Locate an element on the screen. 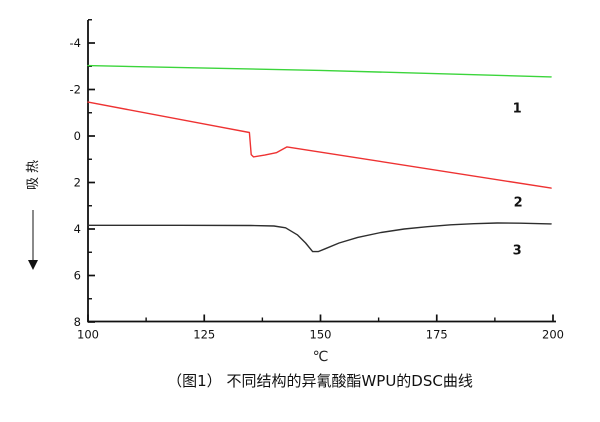 The width and height of the screenshot is (600, 422). curve-label-3: 3 is located at coordinates (517, 250).